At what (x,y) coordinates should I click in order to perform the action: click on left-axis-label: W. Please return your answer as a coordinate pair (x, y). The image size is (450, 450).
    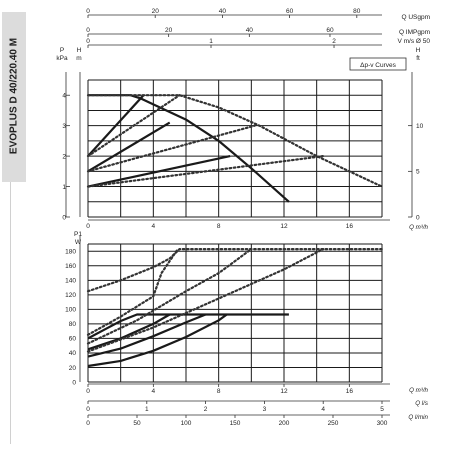
    Looking at the image, I should click on (78, 242).